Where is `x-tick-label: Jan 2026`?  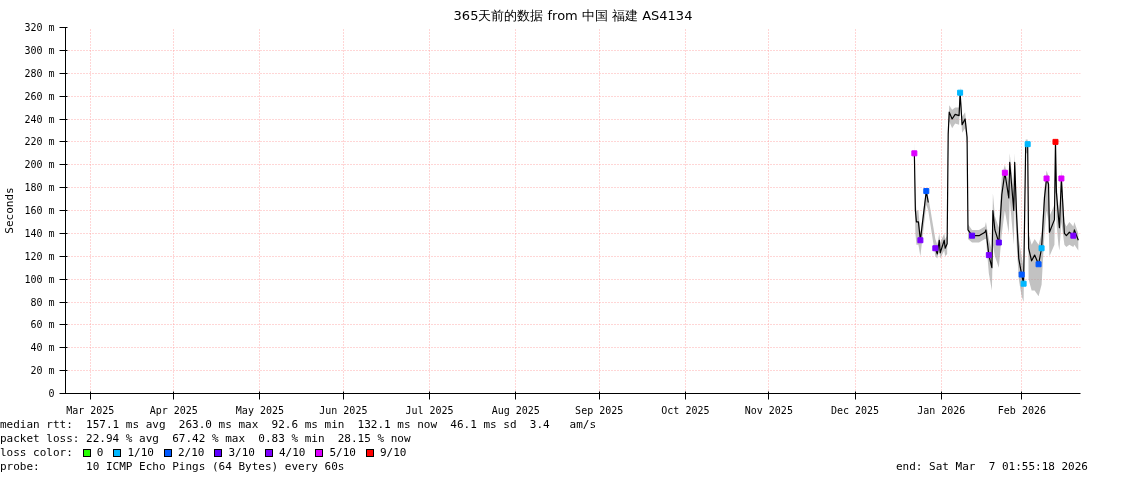
x-tick-label: Jan 2026 is located at coordinates (941, 410).